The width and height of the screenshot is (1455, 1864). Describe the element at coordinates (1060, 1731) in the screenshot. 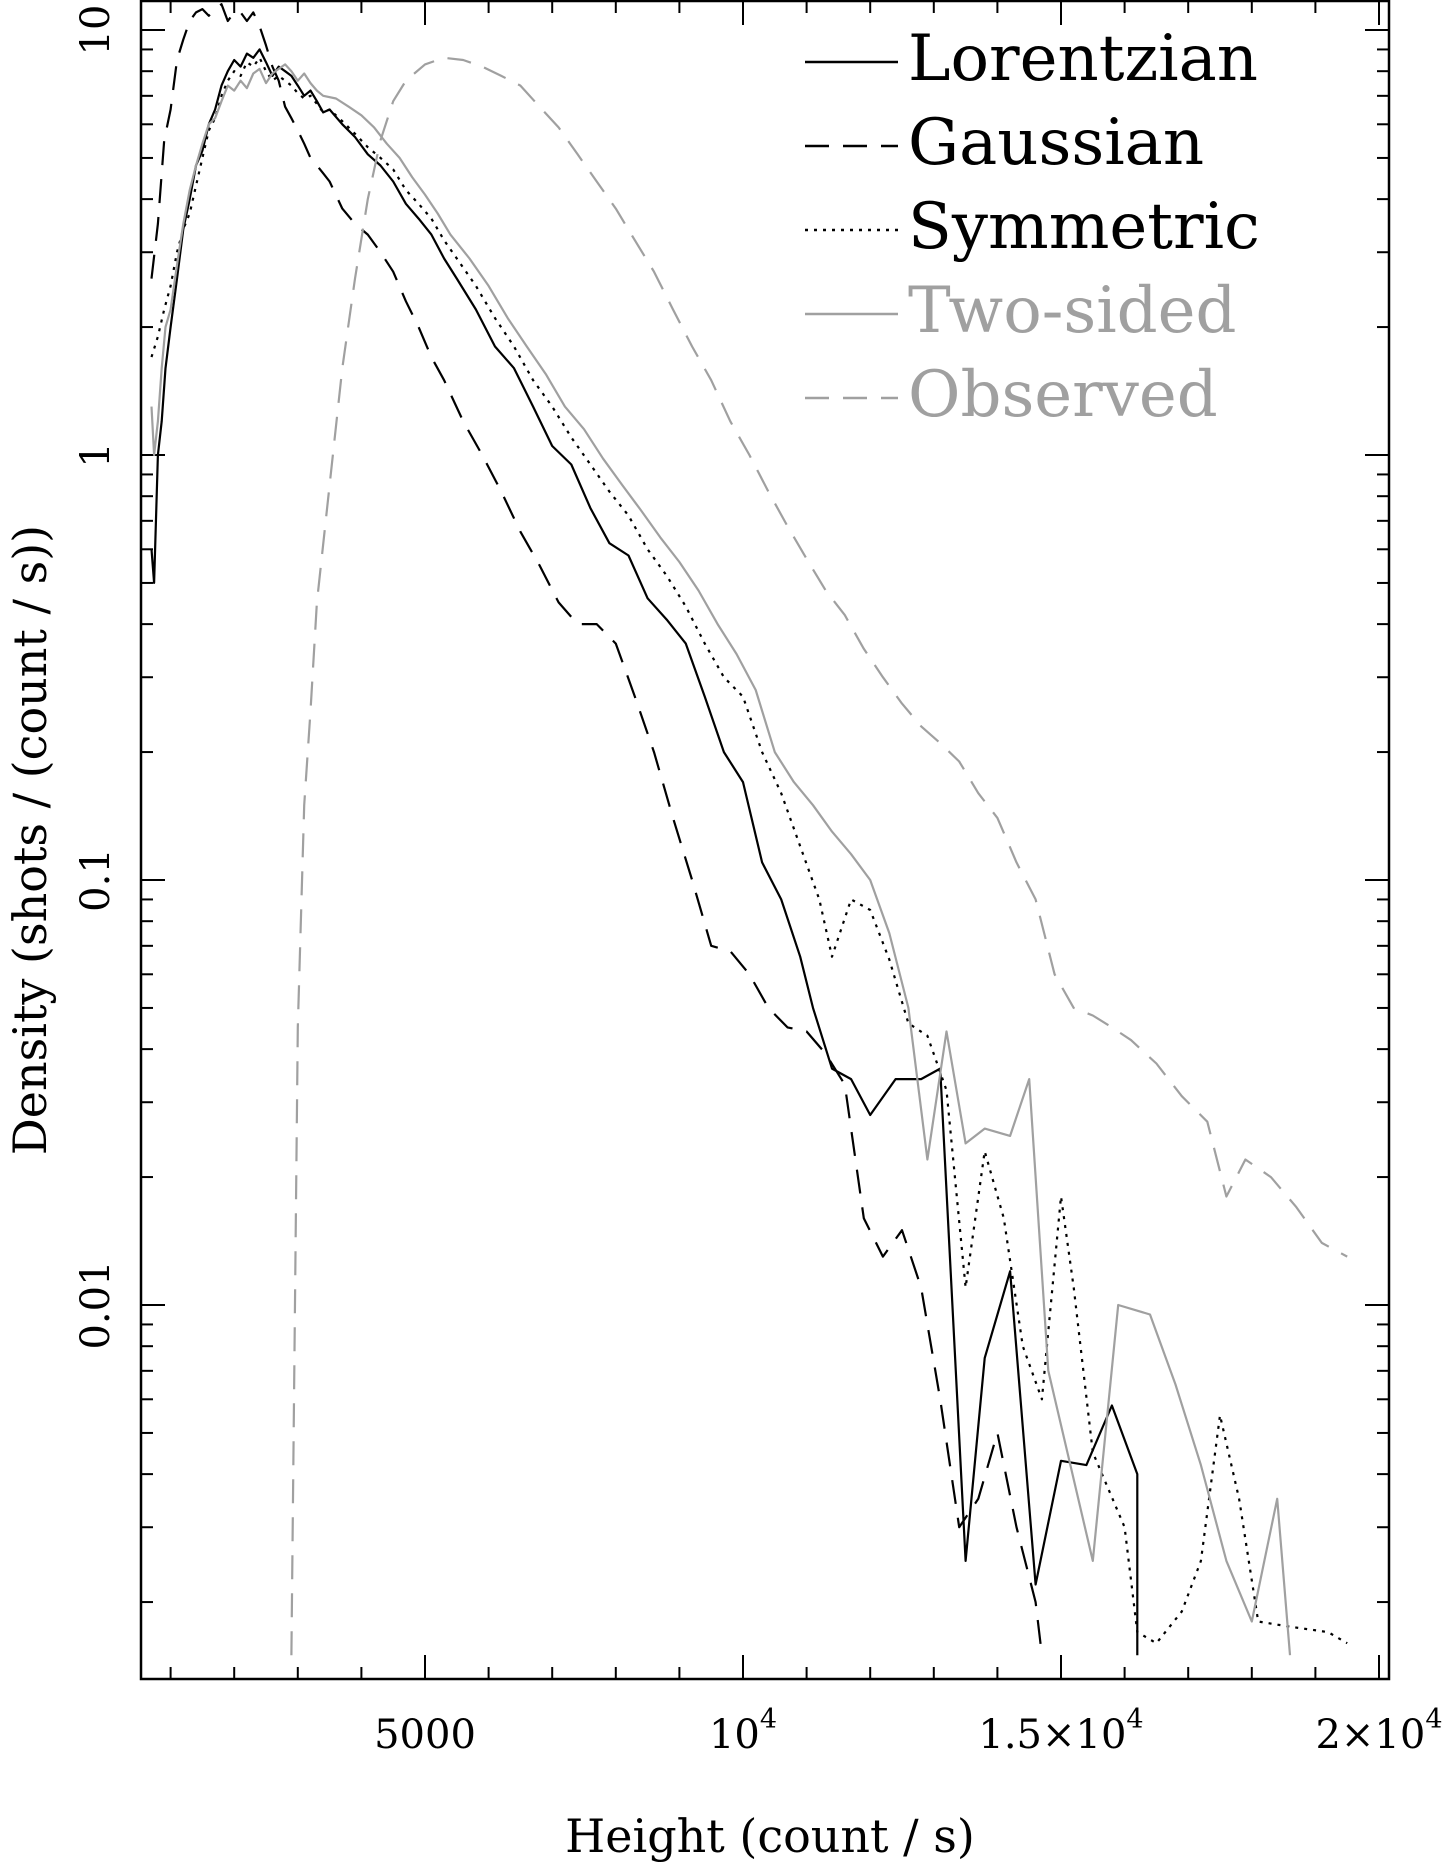

I see `x-tick-label: 1.5×10⁴` at that location.